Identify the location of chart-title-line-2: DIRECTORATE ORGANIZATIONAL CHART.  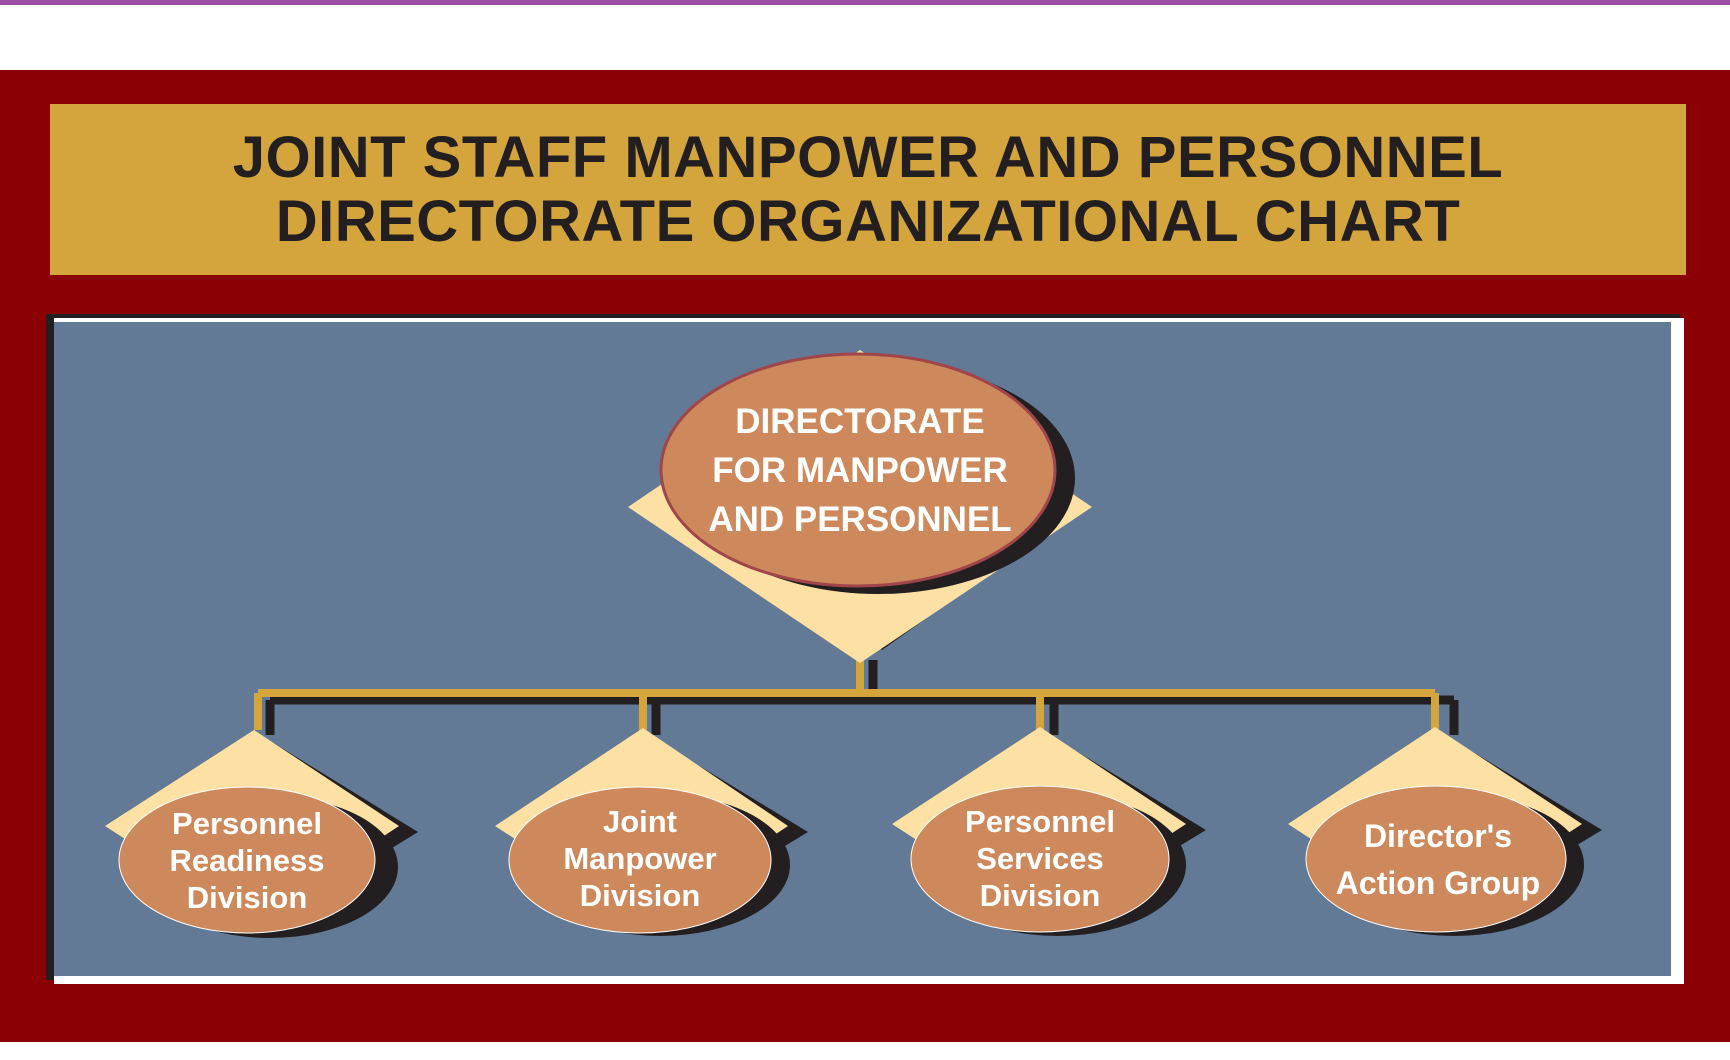
(868, 221).